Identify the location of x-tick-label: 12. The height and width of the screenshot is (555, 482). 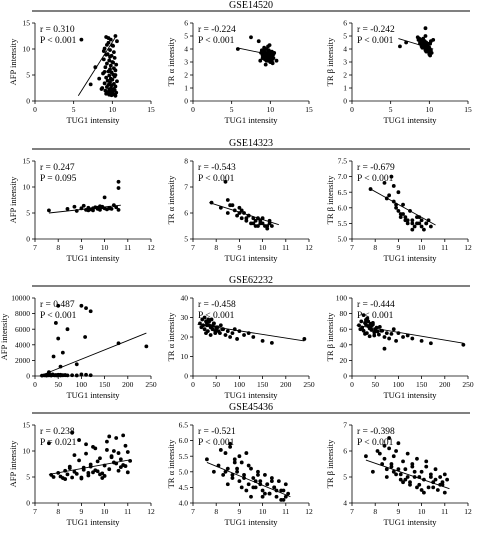
(151, 511).